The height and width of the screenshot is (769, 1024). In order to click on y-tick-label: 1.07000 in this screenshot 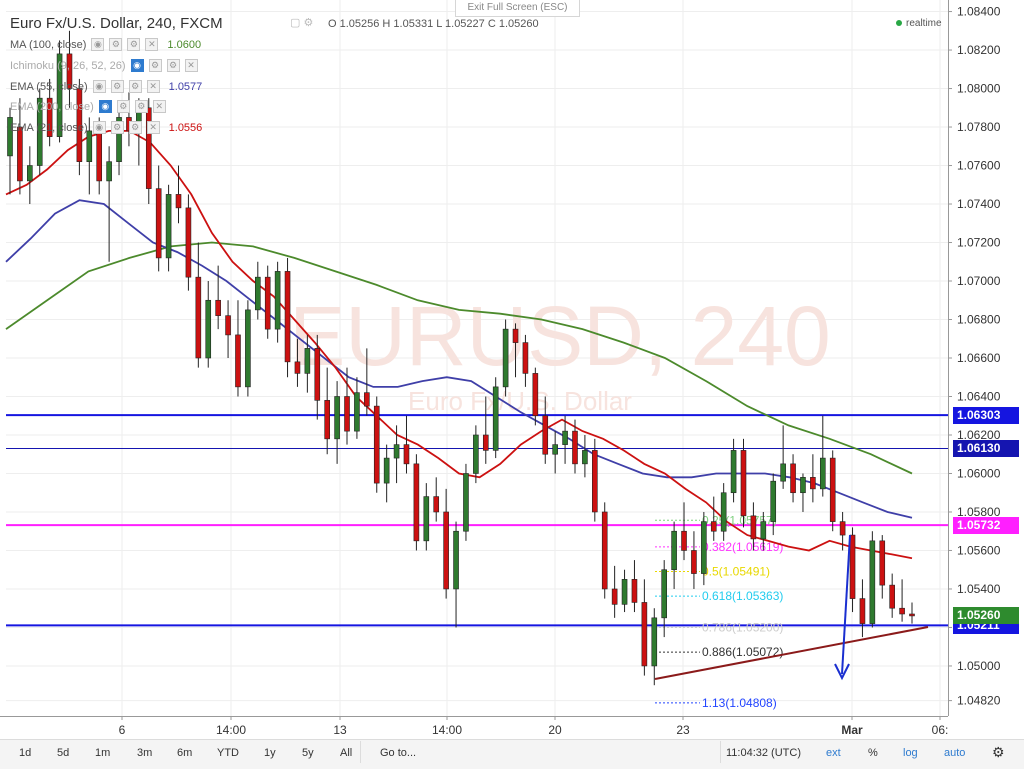, I will do `click(979, 281)`.